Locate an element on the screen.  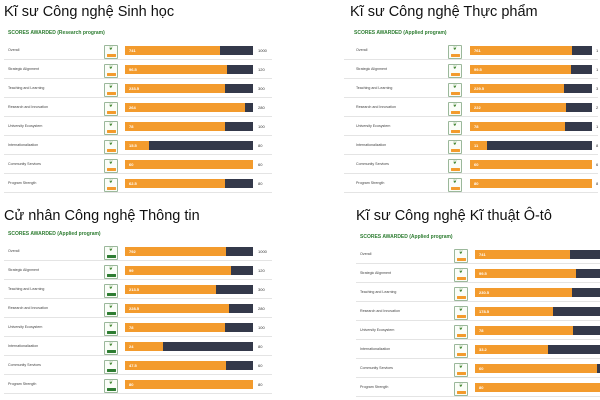
score-value: 264 is located at coordinates (132, 107).